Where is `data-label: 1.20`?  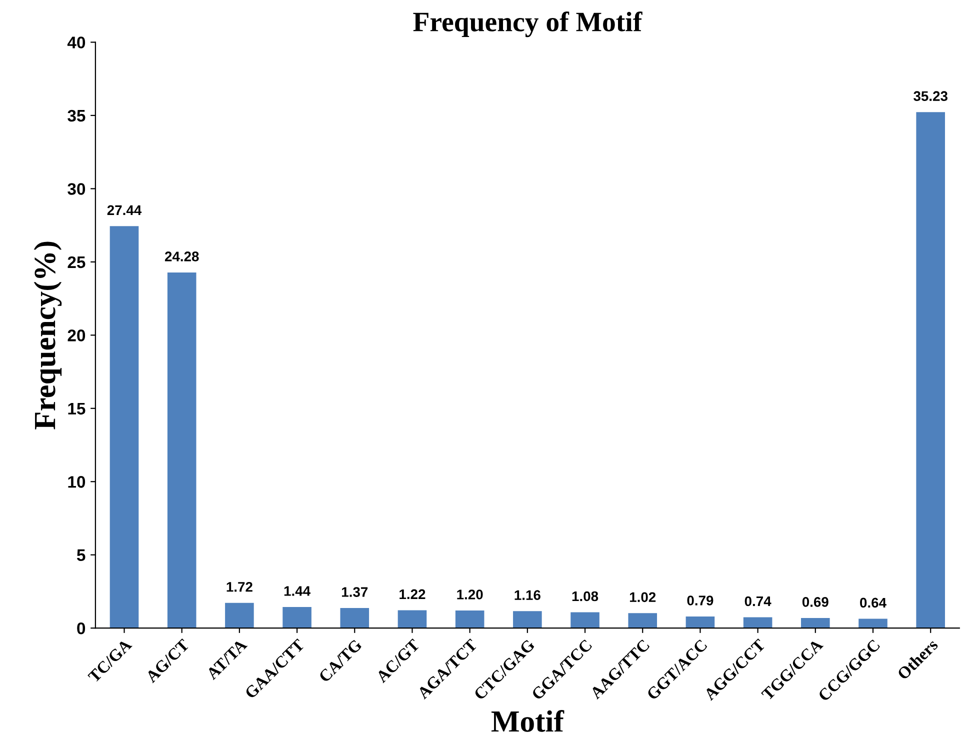 data-label: 1.20 is located at coordinates (470, 595).